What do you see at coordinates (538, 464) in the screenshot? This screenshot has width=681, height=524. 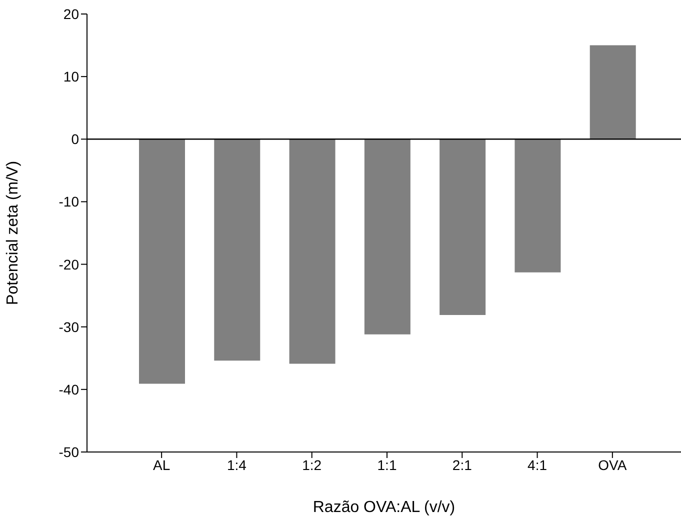 I see `x-tick-label: 4:1` at bounding box center [538, 464].